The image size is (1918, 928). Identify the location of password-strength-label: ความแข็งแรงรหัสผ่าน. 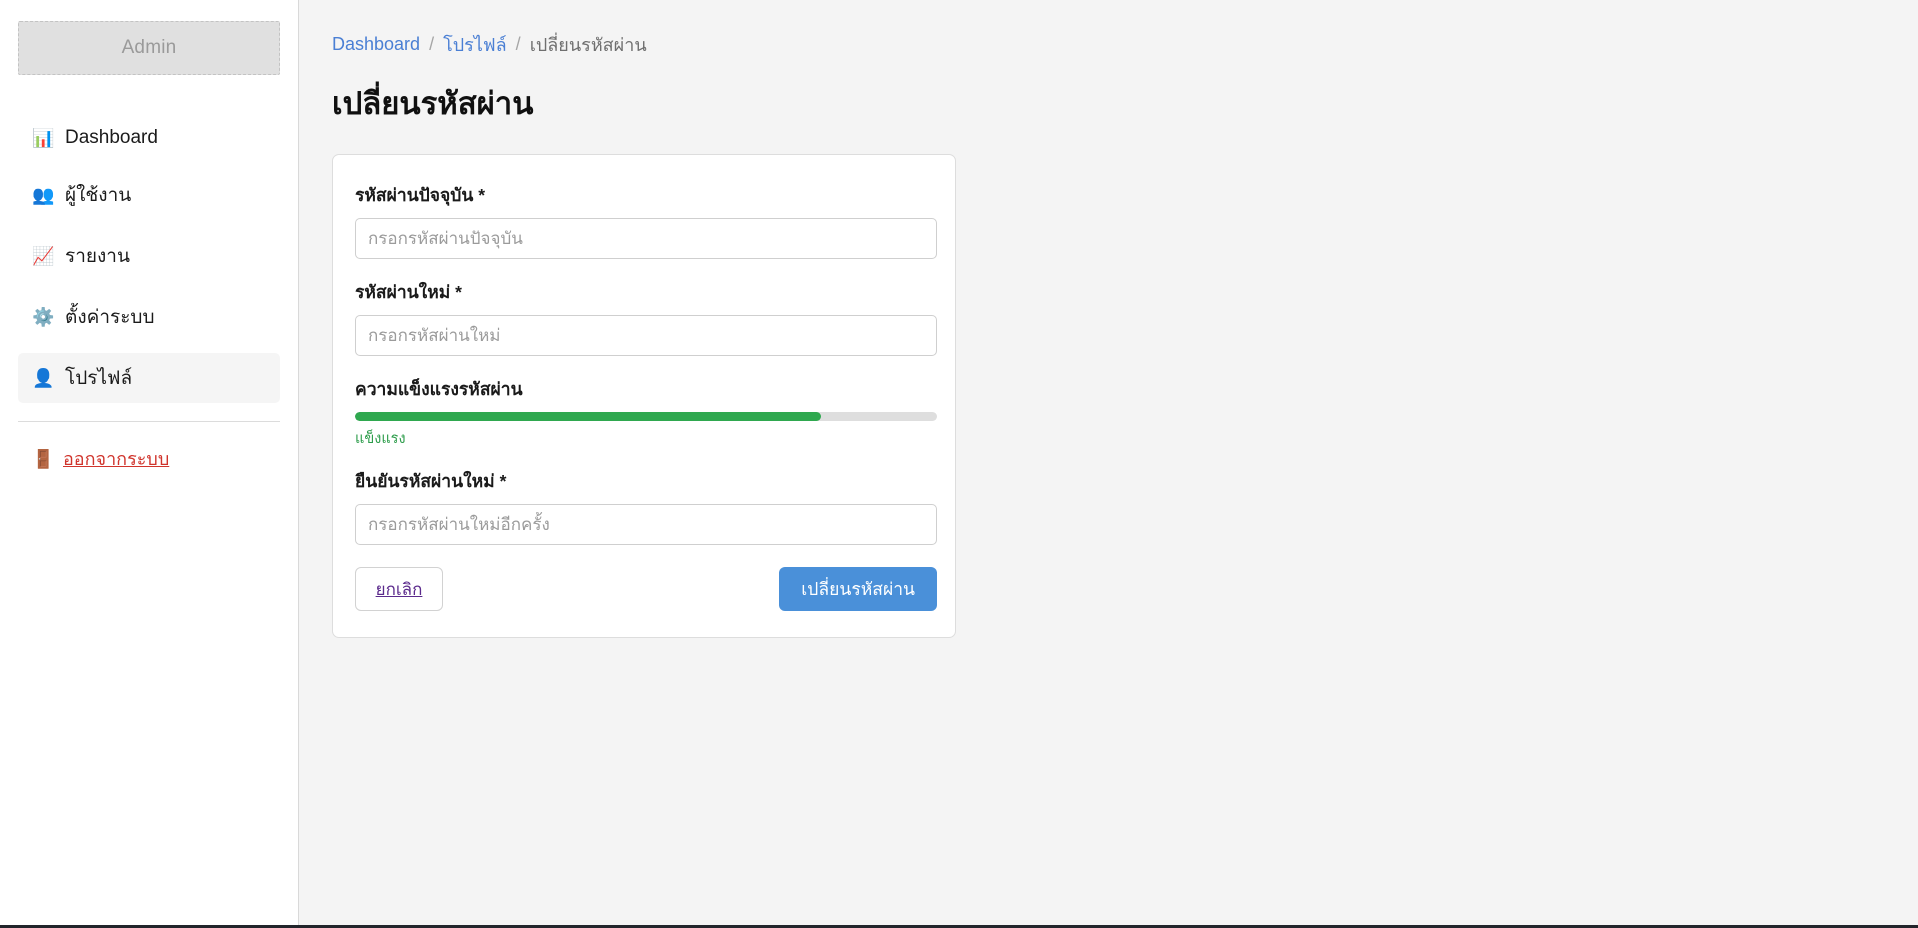
(439, 389).